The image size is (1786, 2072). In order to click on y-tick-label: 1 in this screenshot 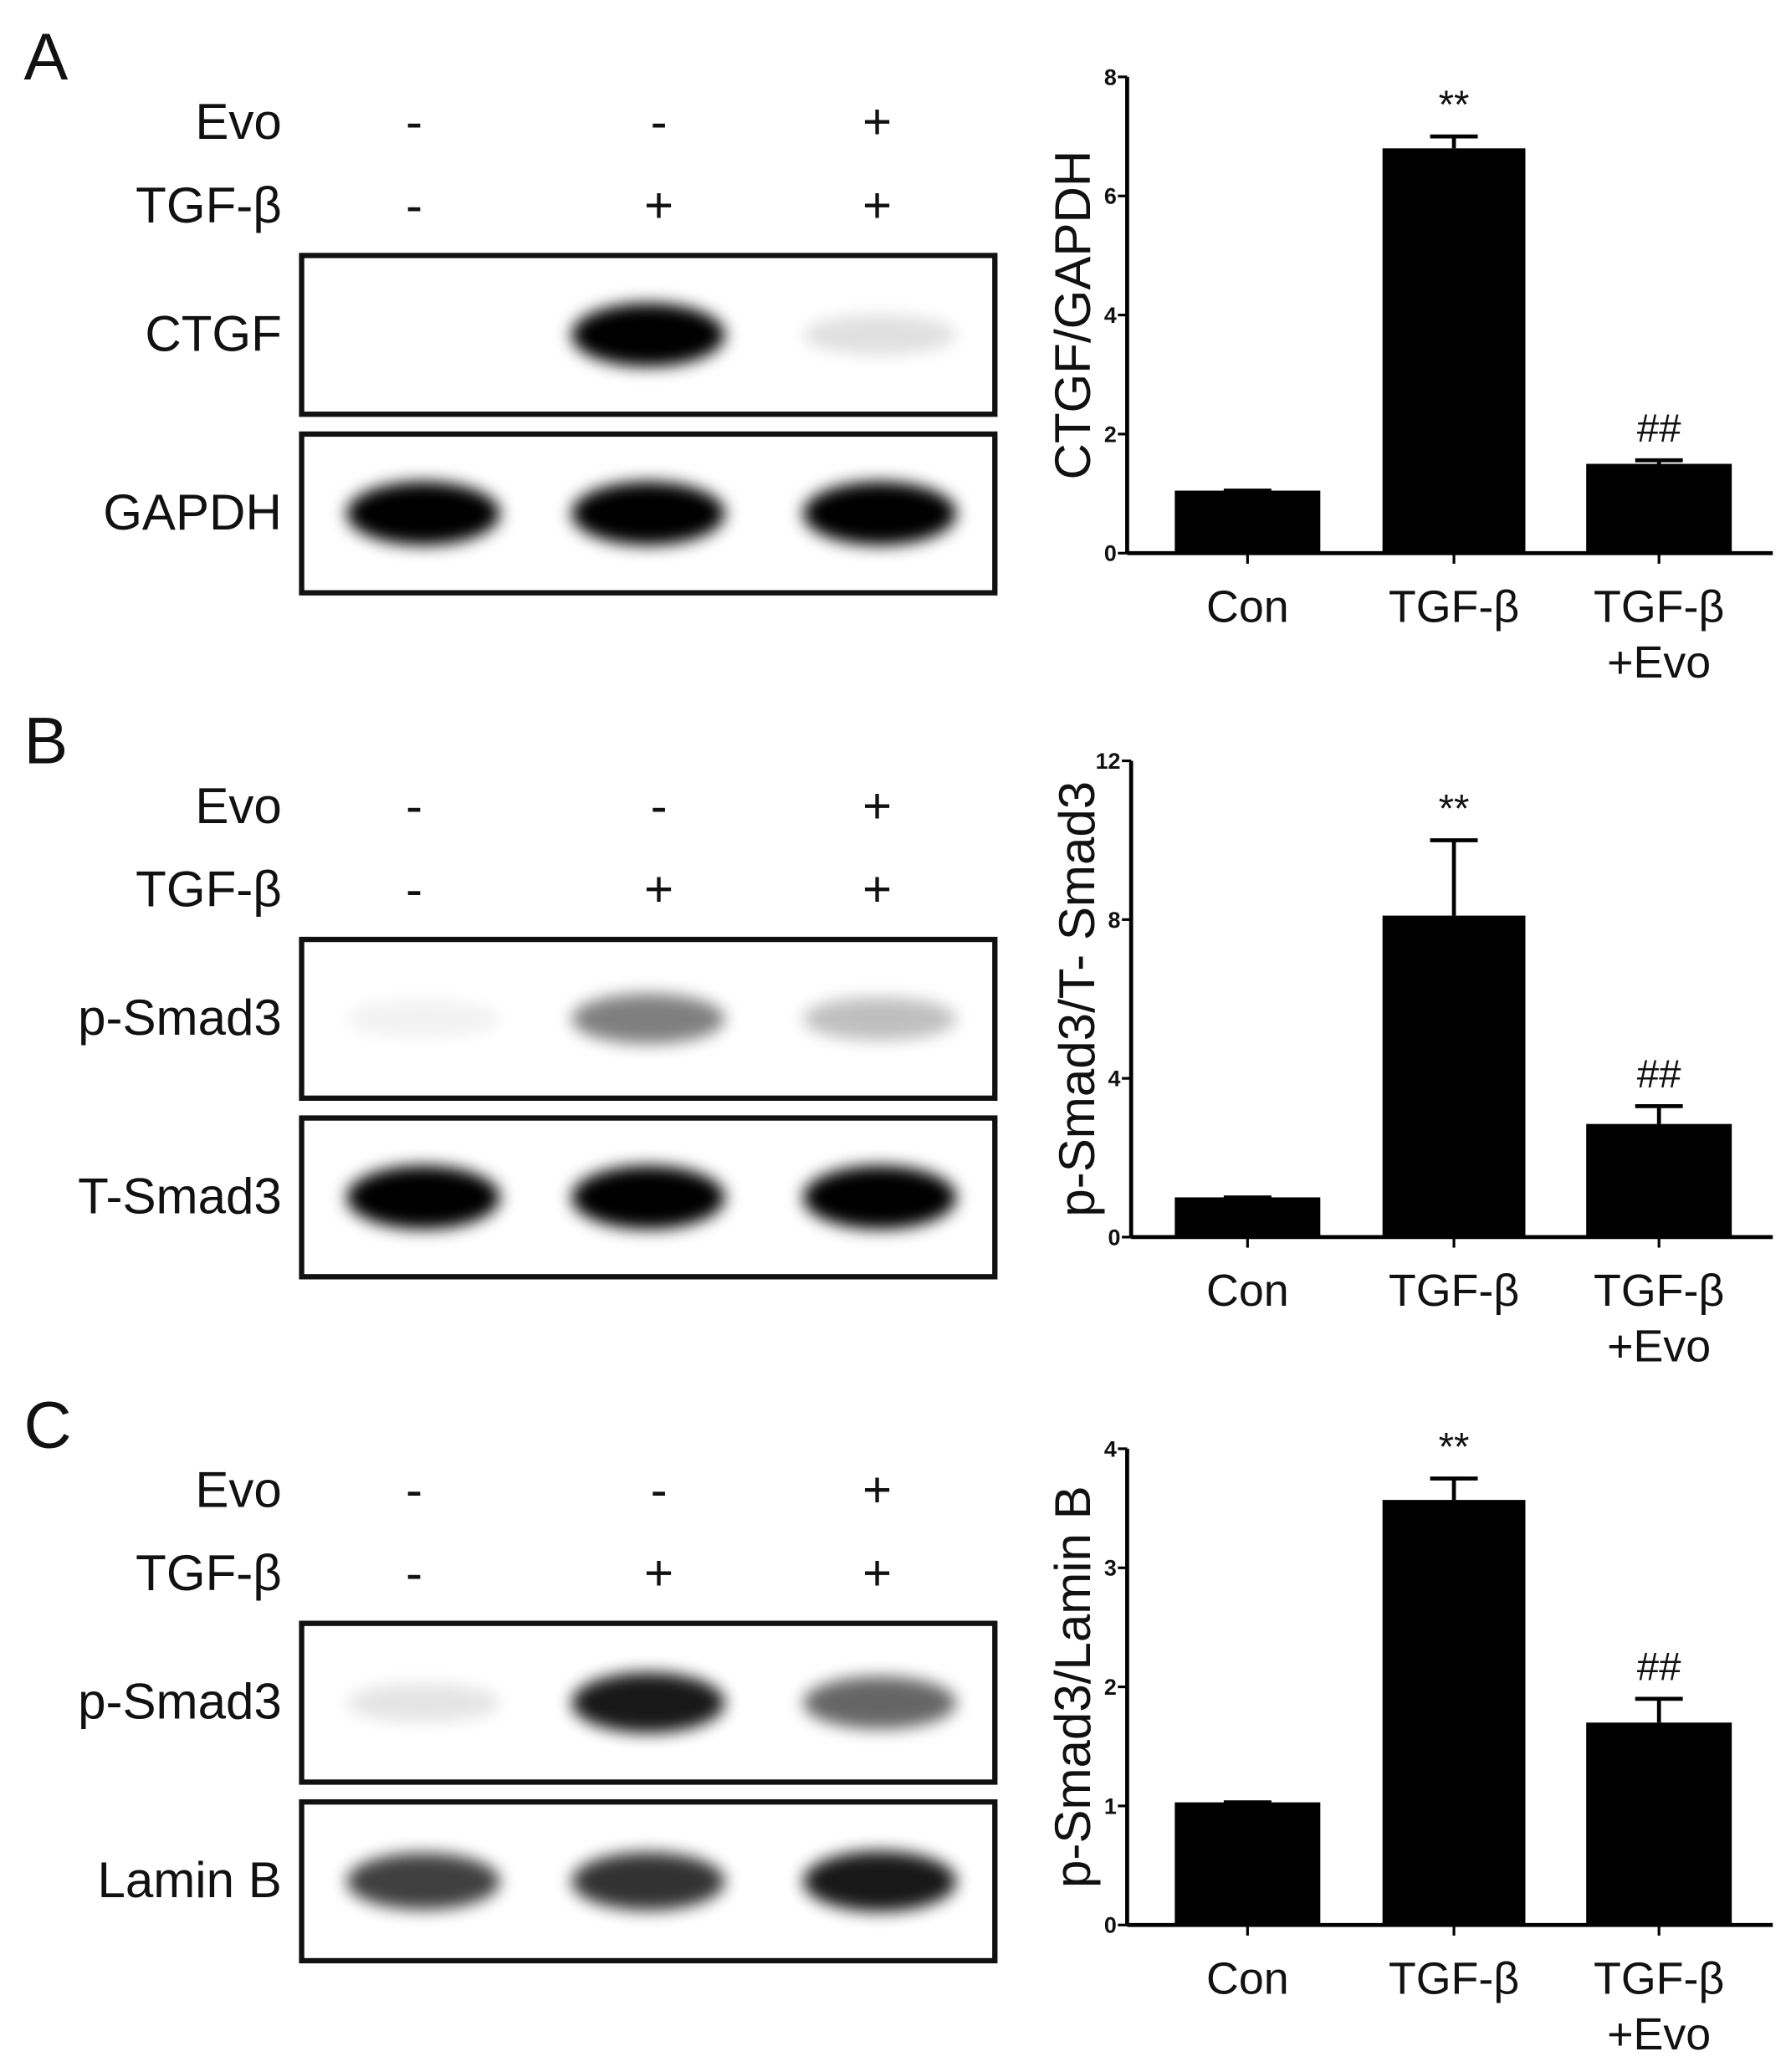, I will do `click(1110, 1806)`.